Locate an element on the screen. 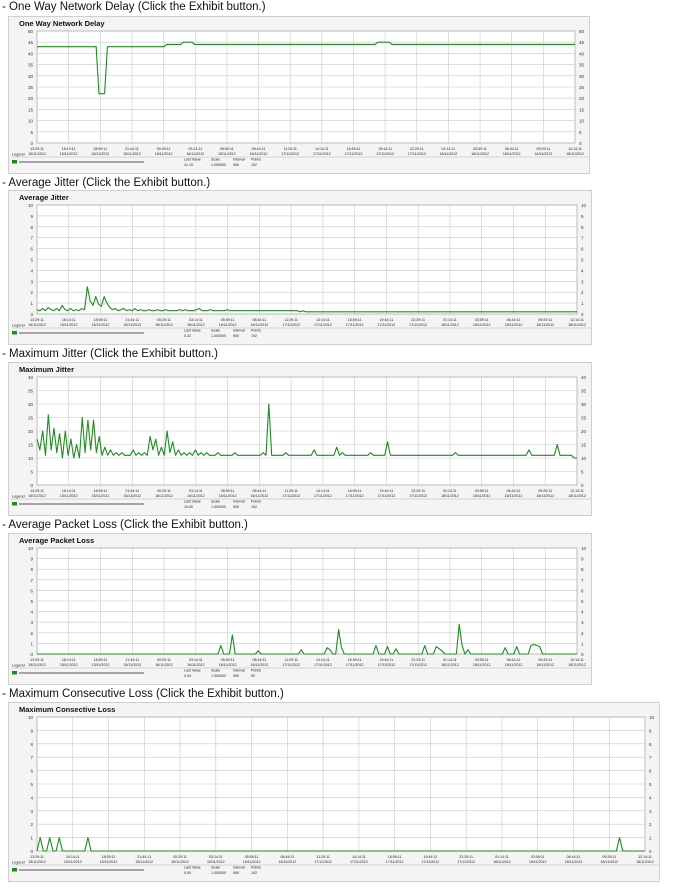 The height and width of the screenshot is (890, 676). footer-header: Interval is located at coordinates (239, 331).